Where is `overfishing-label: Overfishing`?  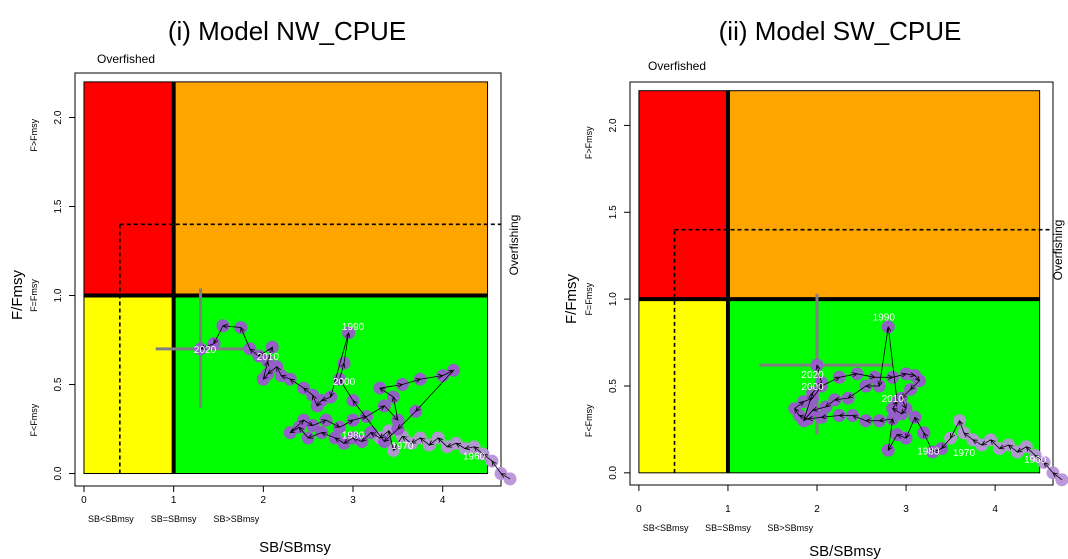 overfishing-label: Overfishing is located at coordinates (1058, 250).